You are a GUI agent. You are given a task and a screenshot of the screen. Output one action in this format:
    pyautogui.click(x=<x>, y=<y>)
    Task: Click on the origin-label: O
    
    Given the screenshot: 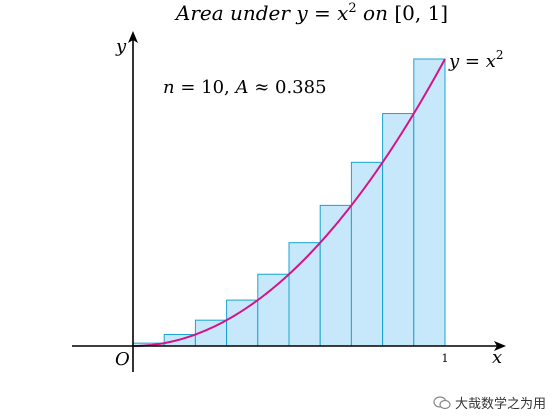 What is the action you would take?
    pyautogui.click(x=122, y=359)
    